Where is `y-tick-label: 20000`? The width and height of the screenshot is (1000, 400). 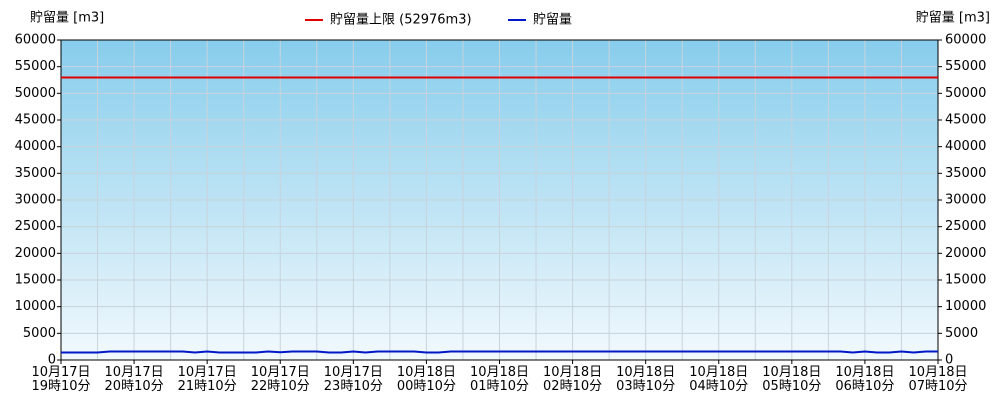
y-tick-label: 20000 is located at coordinates (35, 253).